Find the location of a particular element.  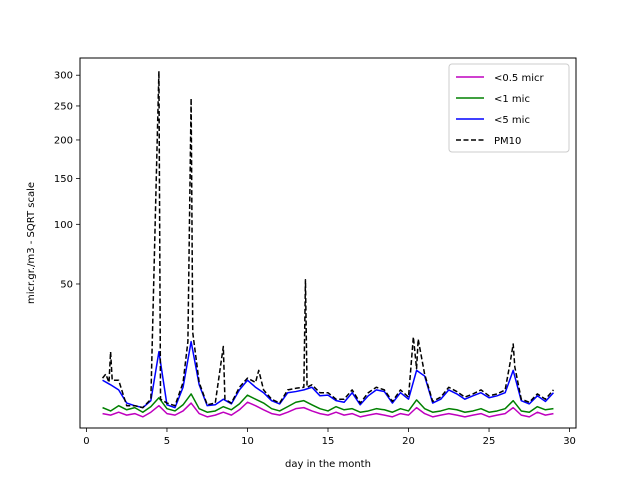

x-tick-label: 30 is located at coordinates (569, 441).